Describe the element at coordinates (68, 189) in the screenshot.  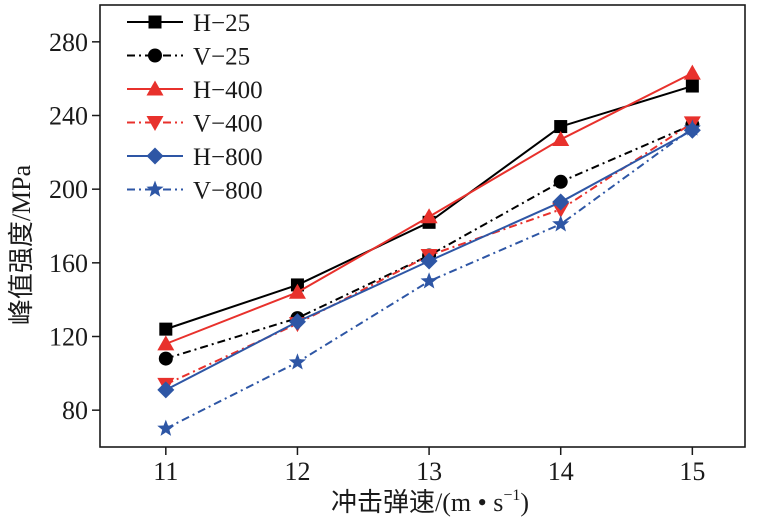
I see `y-tick-label: 200` at that location.